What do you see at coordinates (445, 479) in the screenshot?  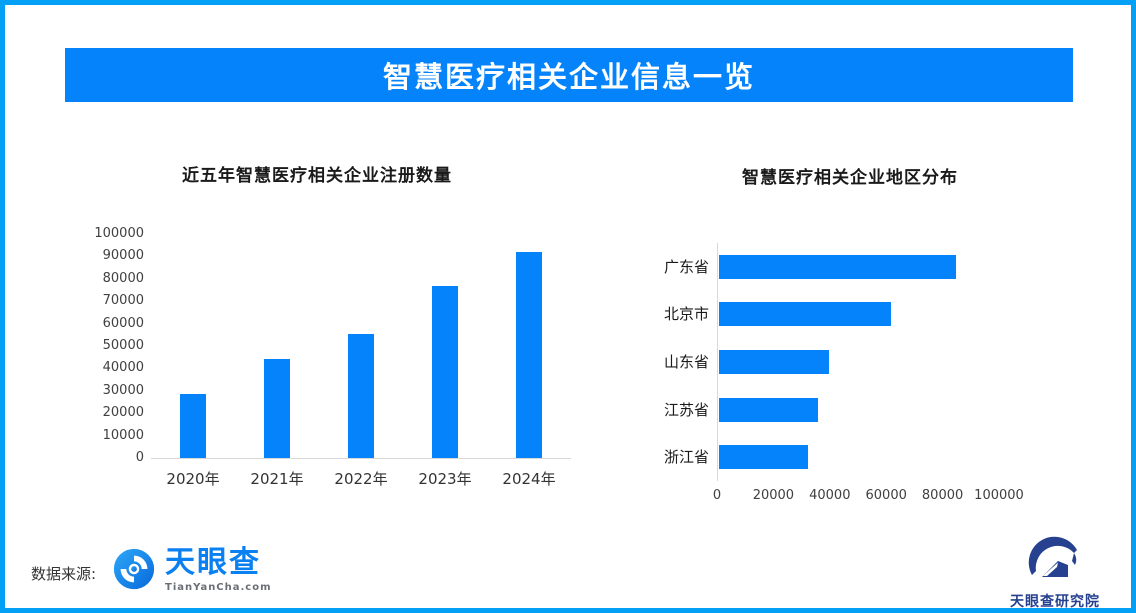 I see `x-category-label: 2023年` at bounding box center [445, 479].